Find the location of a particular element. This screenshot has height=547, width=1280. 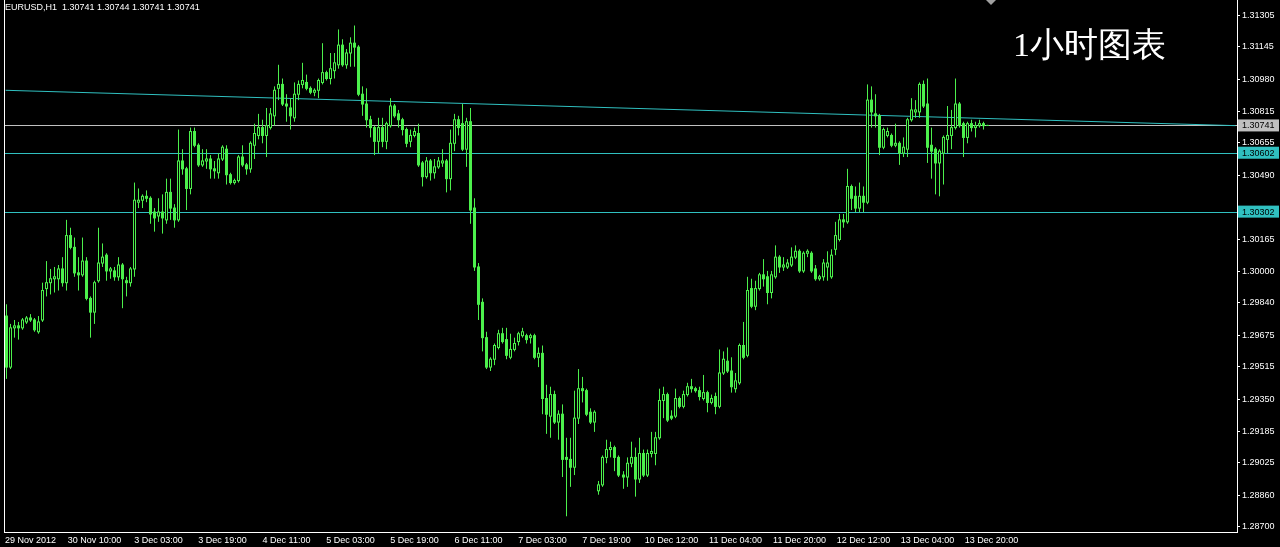

x-tick-label: 4 Dec 11:00 is located at coordinates (286, 540).